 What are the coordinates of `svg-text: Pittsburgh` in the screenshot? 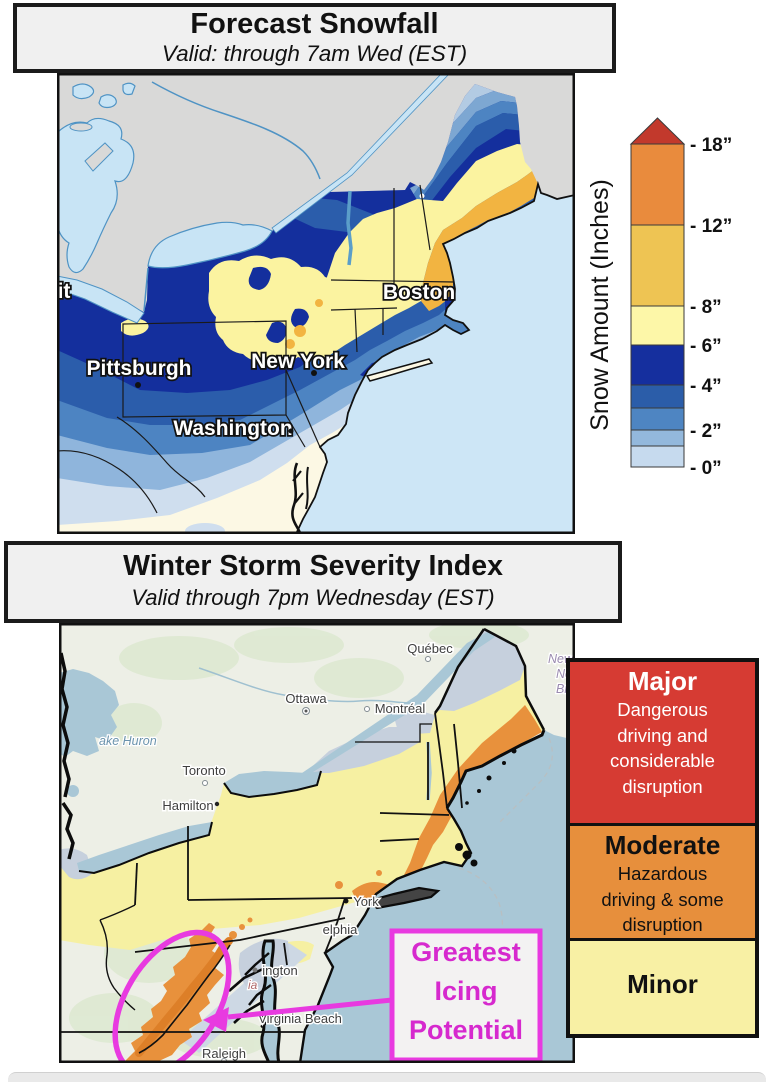 It's located at (139, 368).